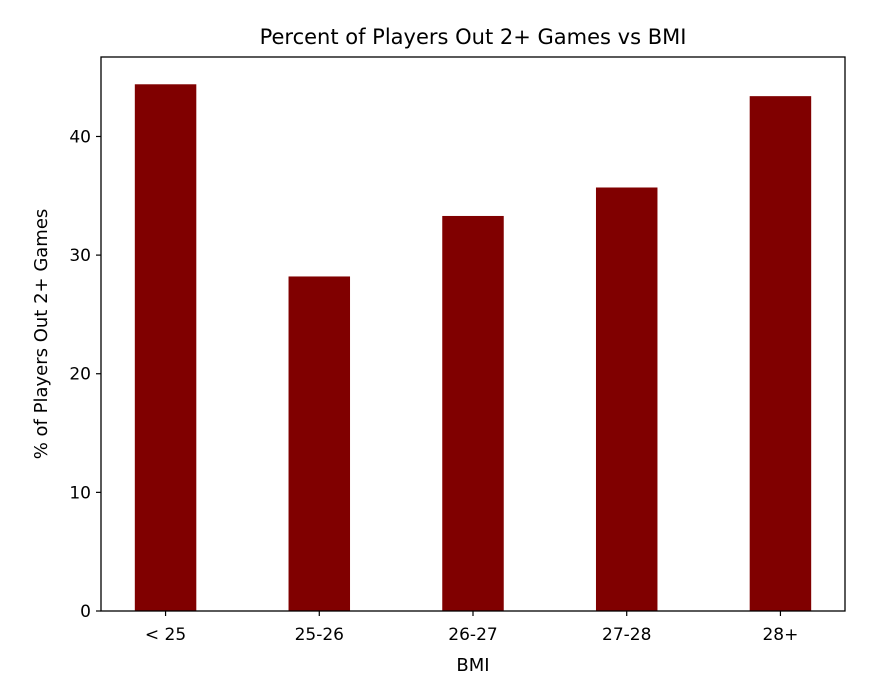 Image resolution: width=896 pixels, height=695 pixels. What do you see at coordinates (473, 37) in the screenshot?
I see `chart-title: Percent of Players Out 2+ Games vs BMI` at bounding box center [473, 37].